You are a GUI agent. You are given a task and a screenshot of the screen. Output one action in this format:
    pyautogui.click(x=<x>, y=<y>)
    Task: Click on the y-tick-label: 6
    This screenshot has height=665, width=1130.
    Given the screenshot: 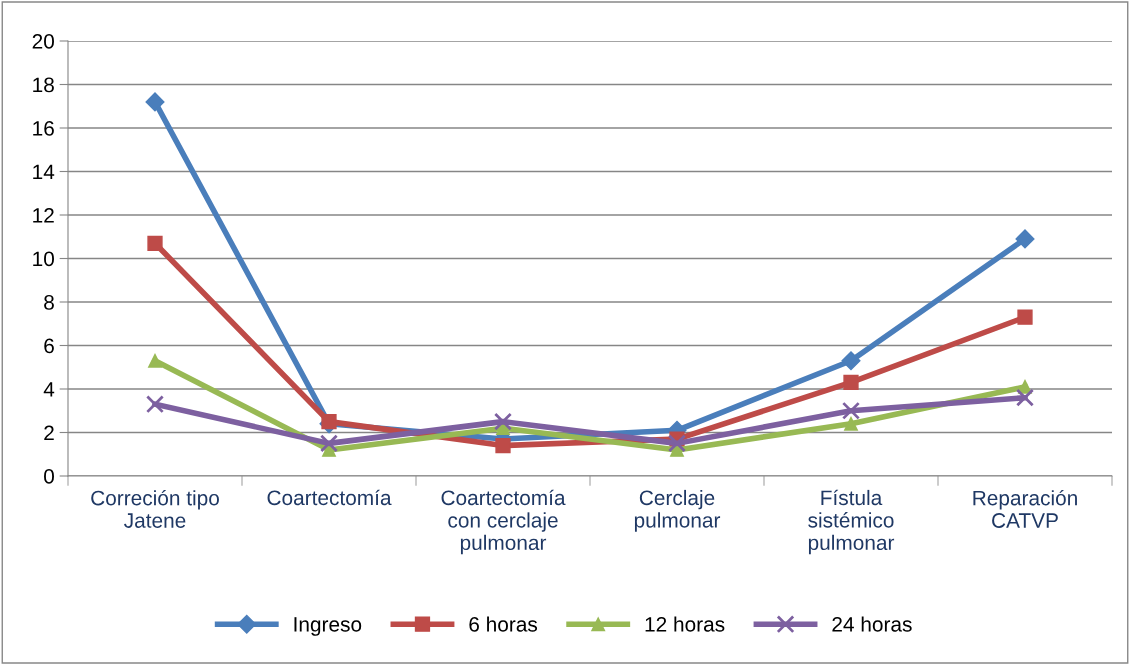 What is the action you would take?
    pyautogui.click(x=49, y=346)
    